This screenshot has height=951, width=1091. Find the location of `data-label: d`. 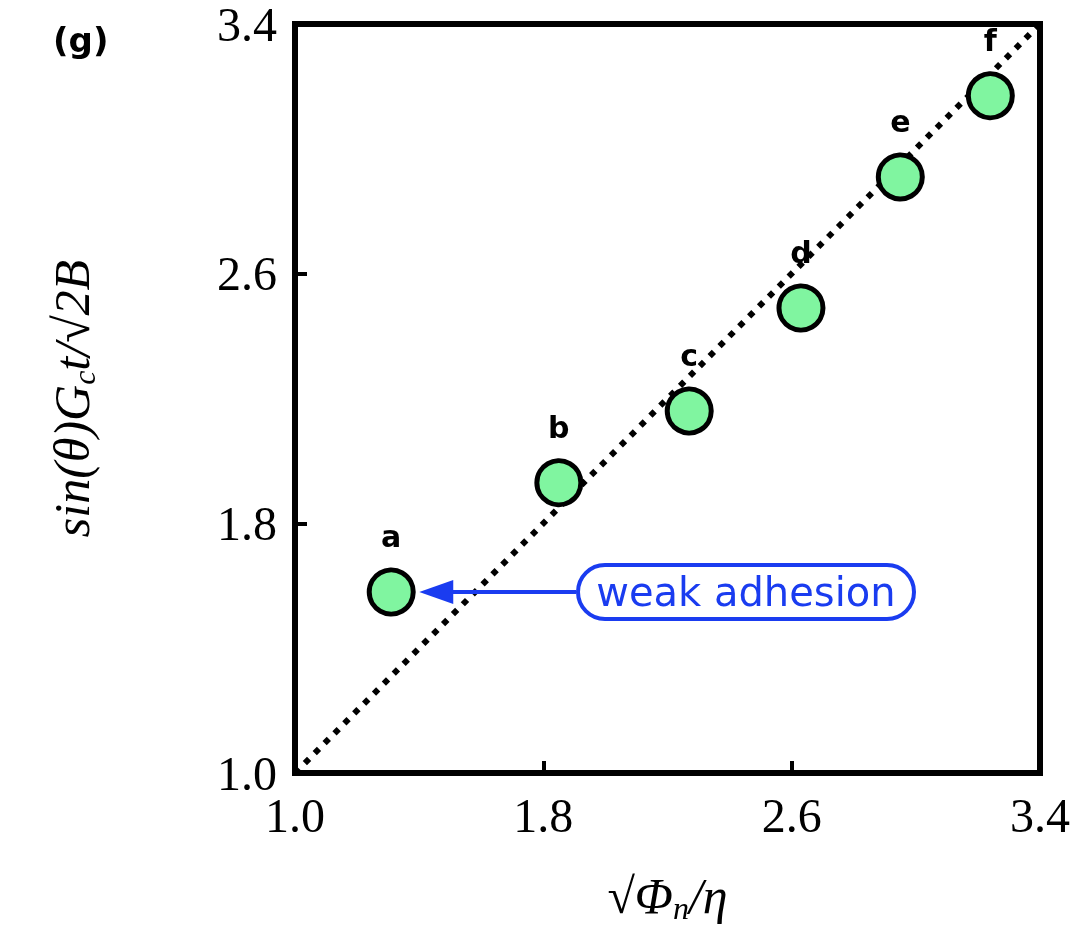

data-label: d is located at coordinates (801, 252).